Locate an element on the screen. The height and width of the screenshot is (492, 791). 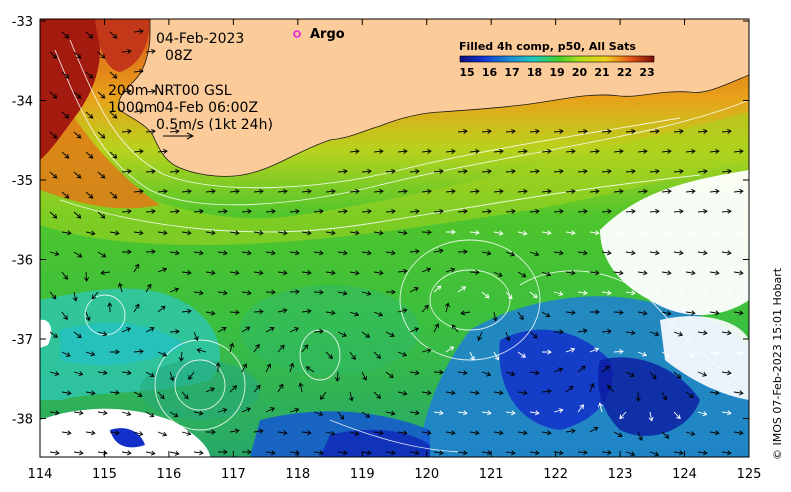
y-tick-label: -36 is located at coordinates (22, 261).